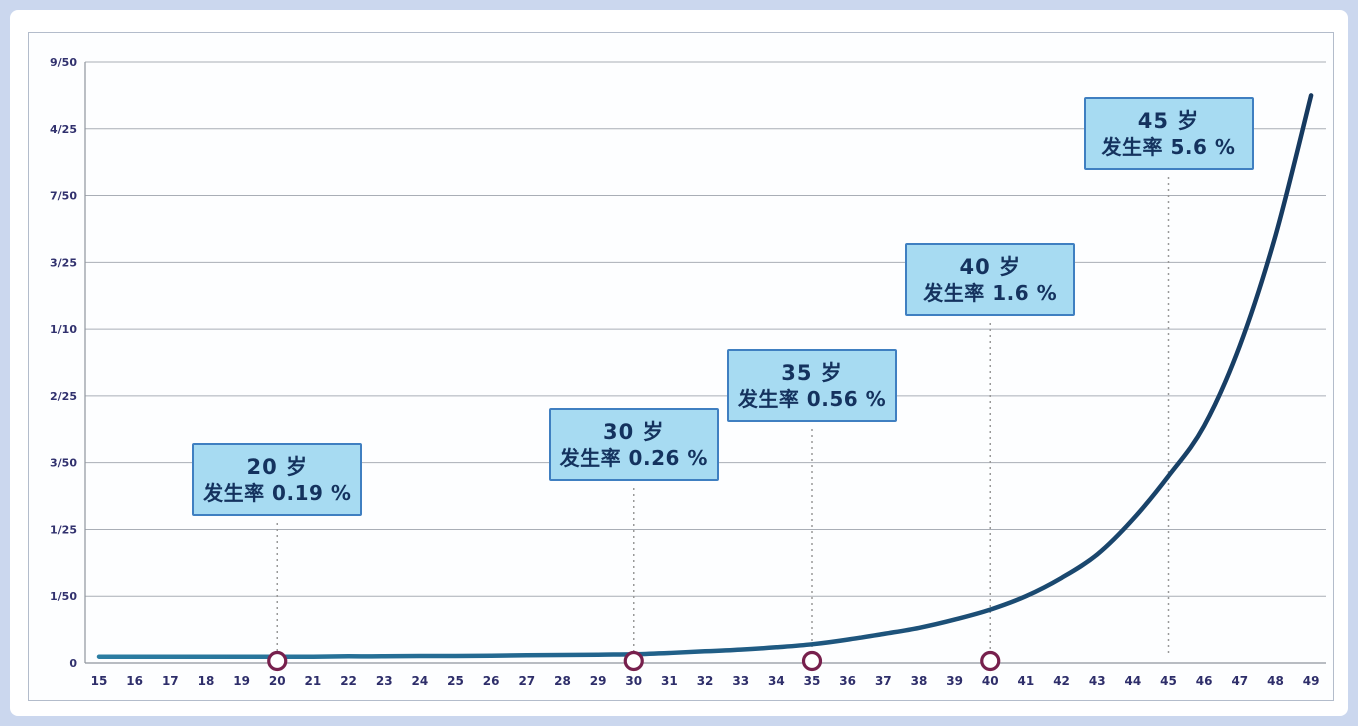  I want to click on y-axis-tick-label: 9/50, so click(63, 62).